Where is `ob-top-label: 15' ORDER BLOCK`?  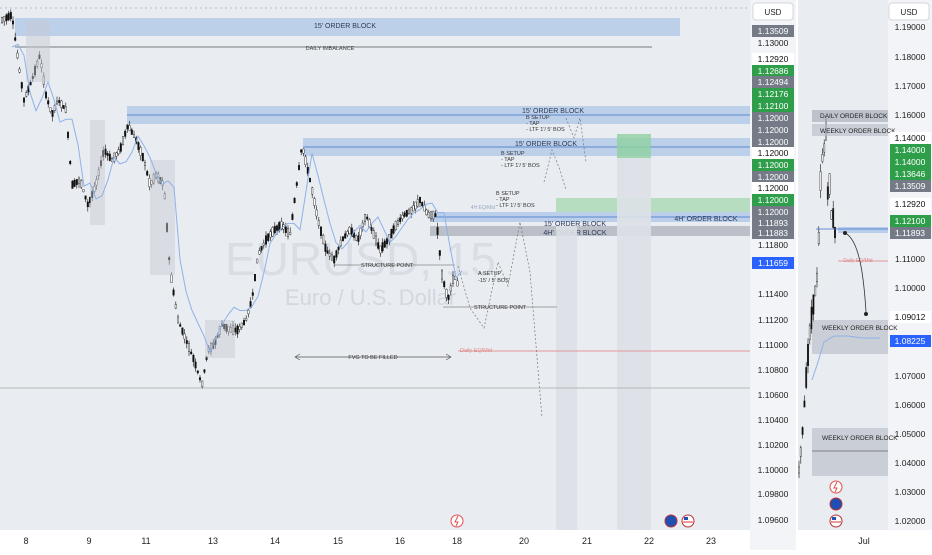 ob-top-label: 15' ORDER BLOCK is located at coordinates (345, 26).